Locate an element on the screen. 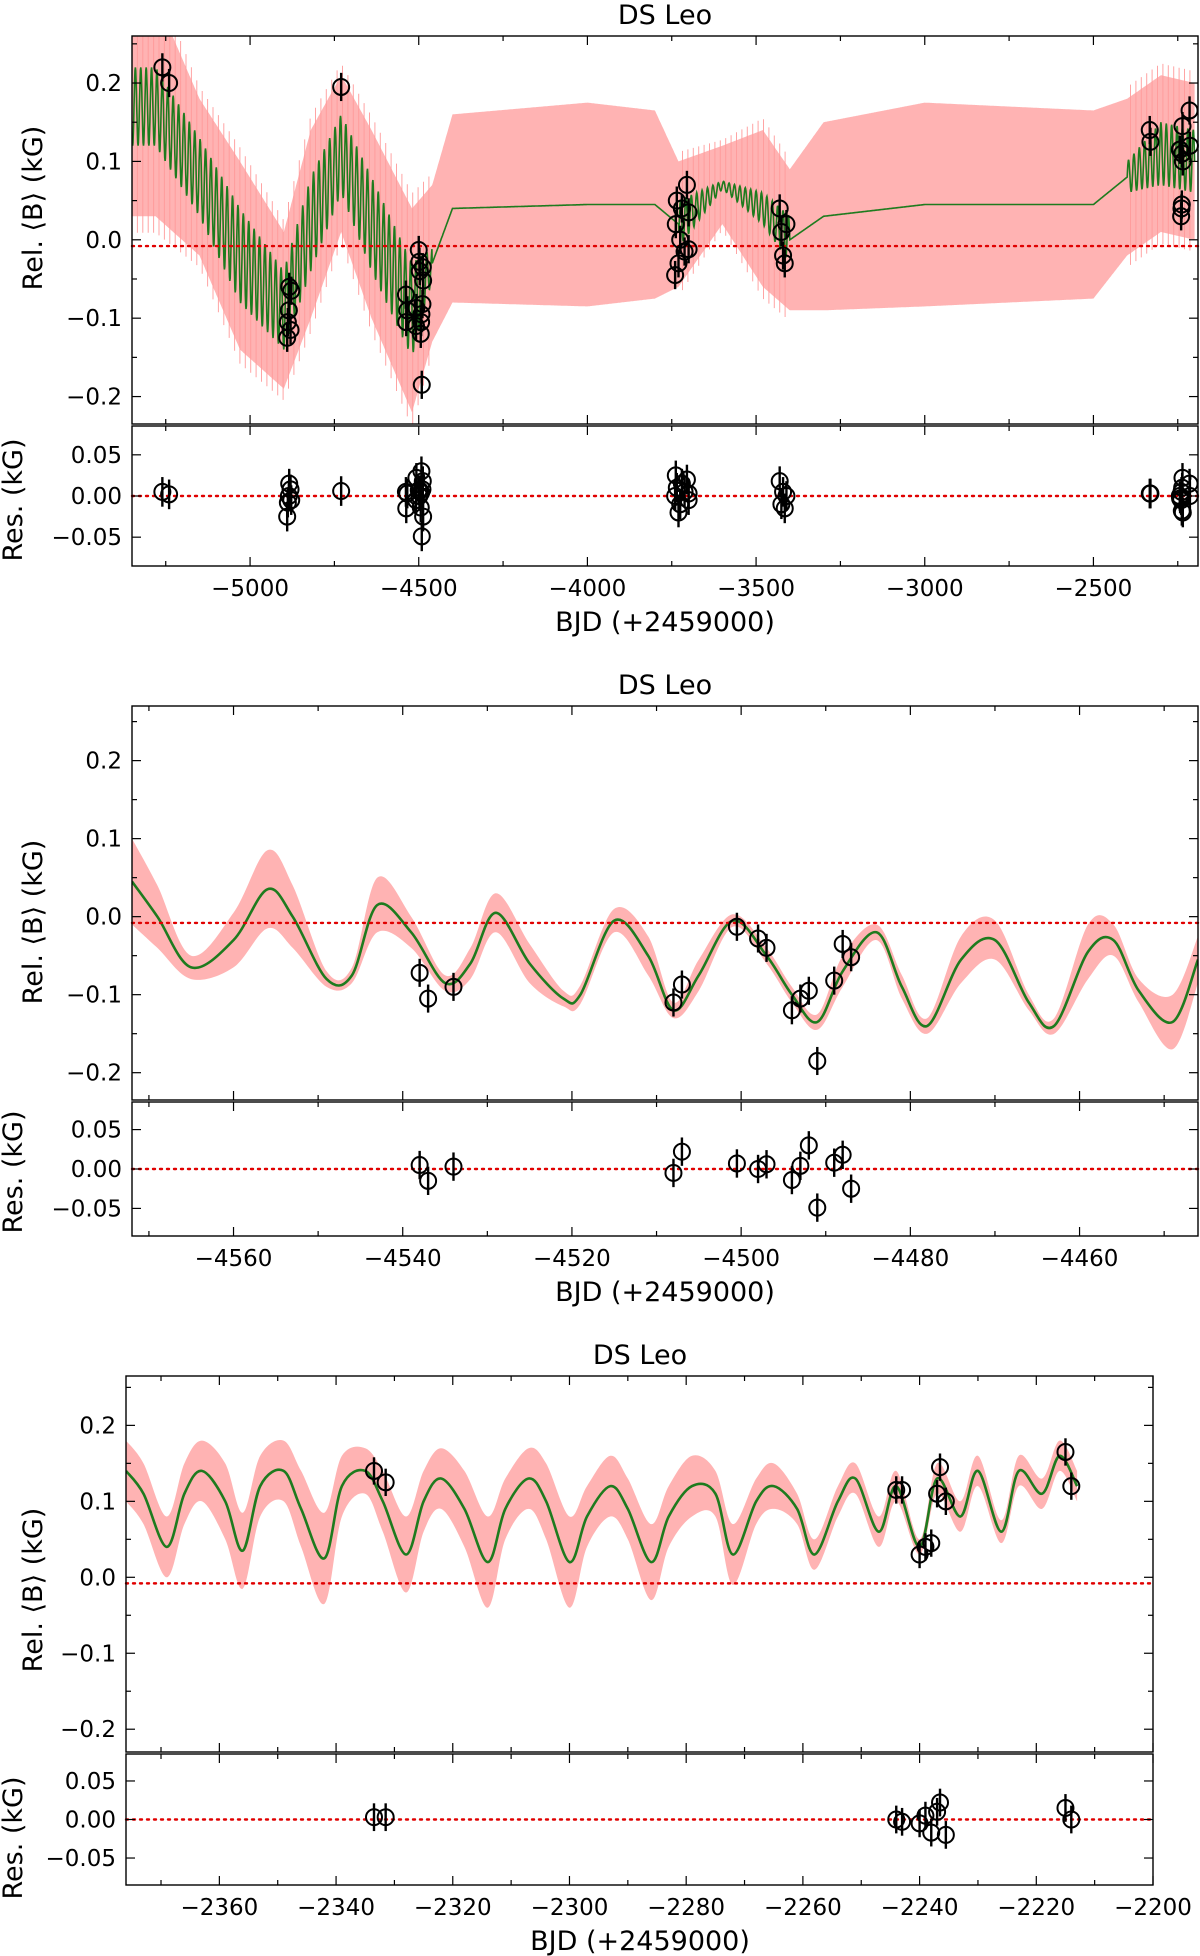  x-tick-label: −2200 is located at coordinates (1153, 1908).